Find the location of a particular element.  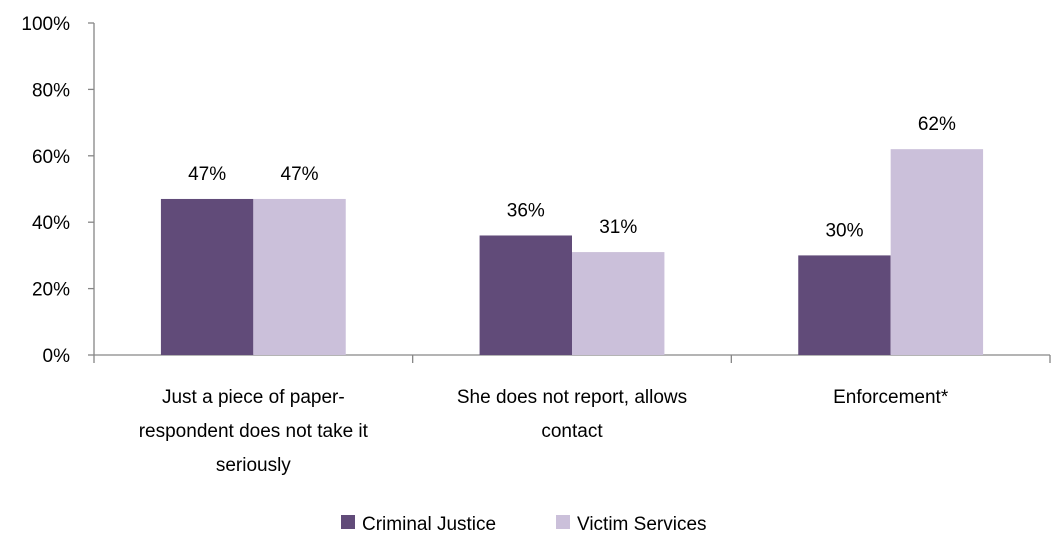

x-ticks is located at coordinates (572, 359).